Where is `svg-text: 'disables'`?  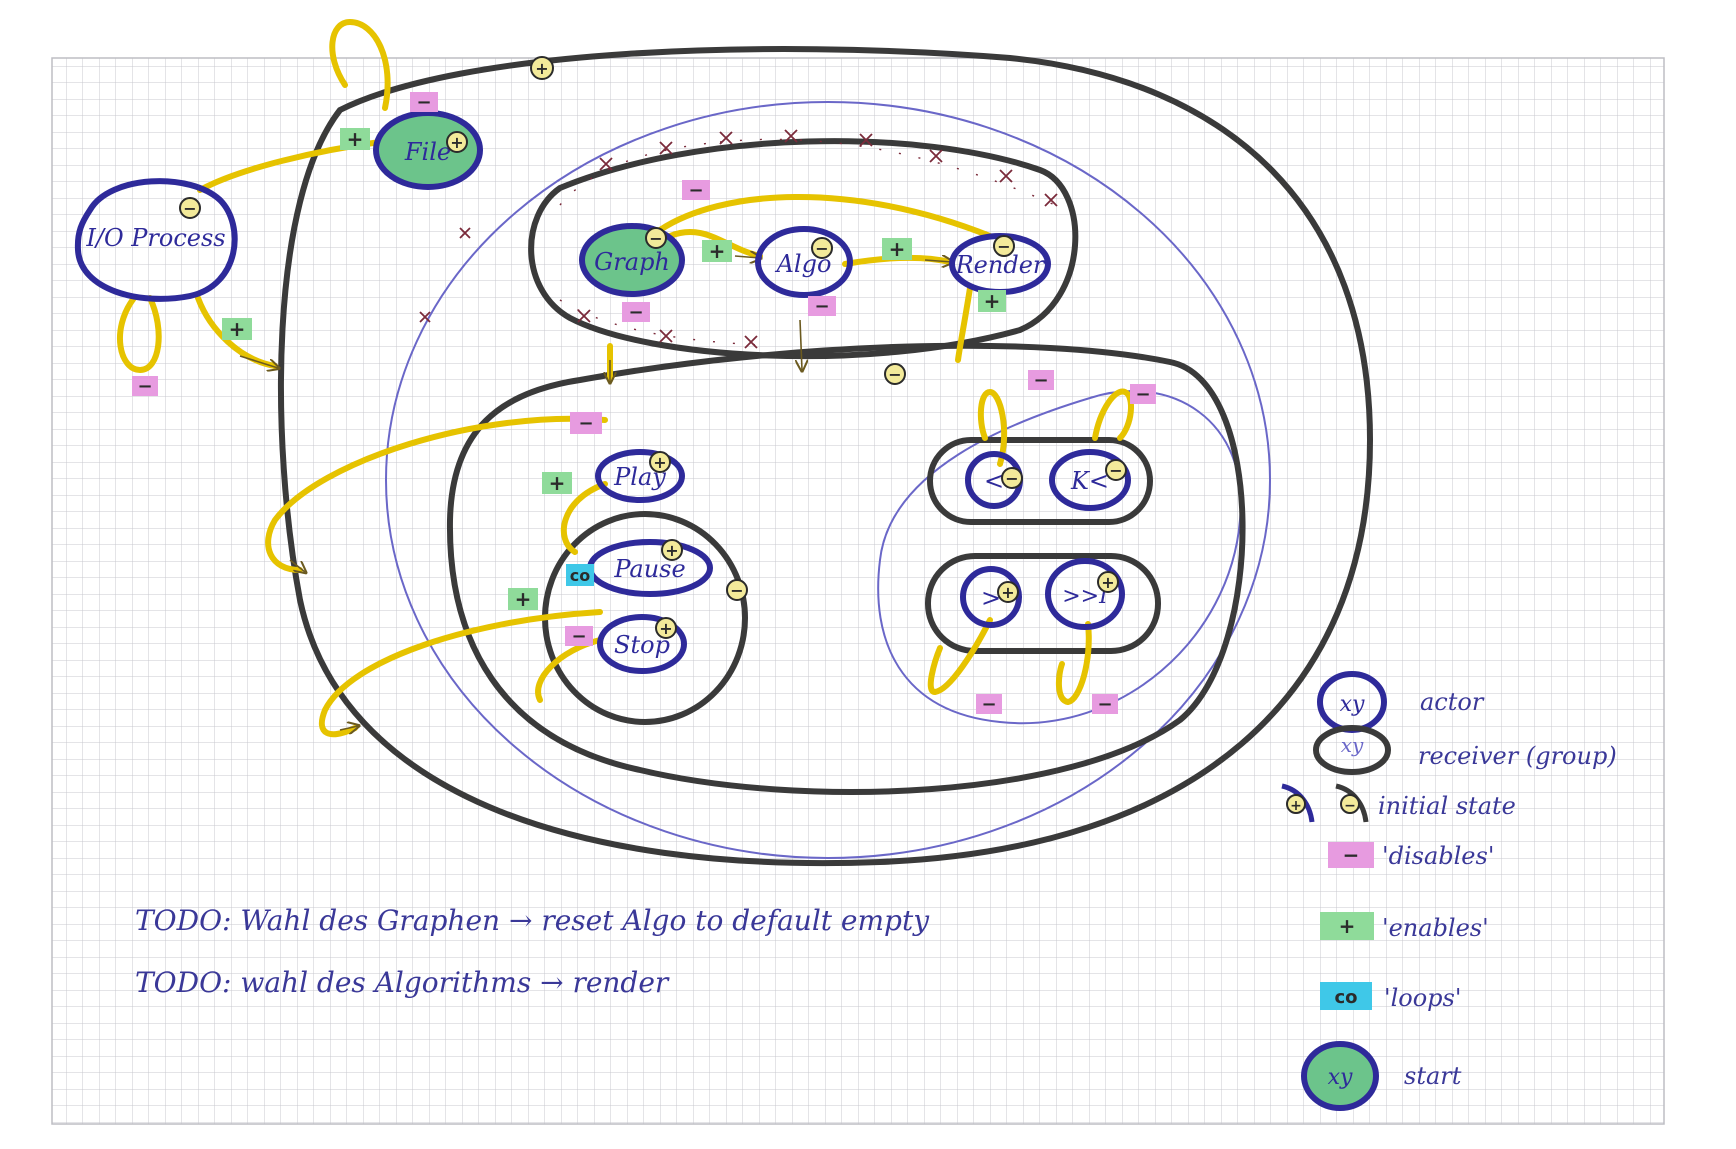 svg-text: 'disables' is located at coordinates (1438, 856).